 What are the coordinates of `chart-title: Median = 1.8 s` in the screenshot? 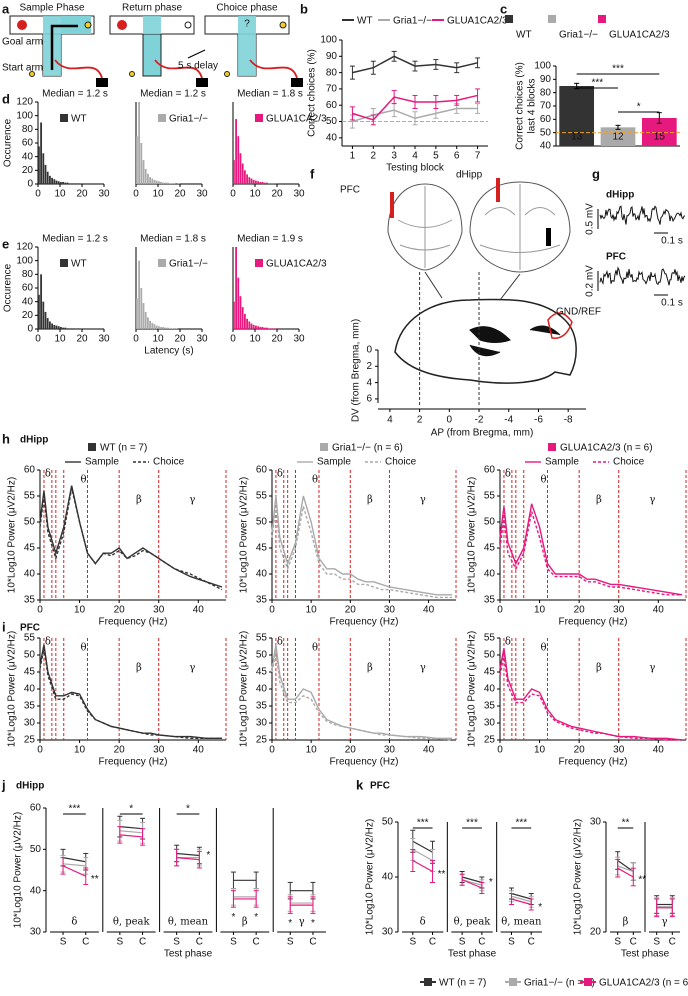 It's located at (173, 239).